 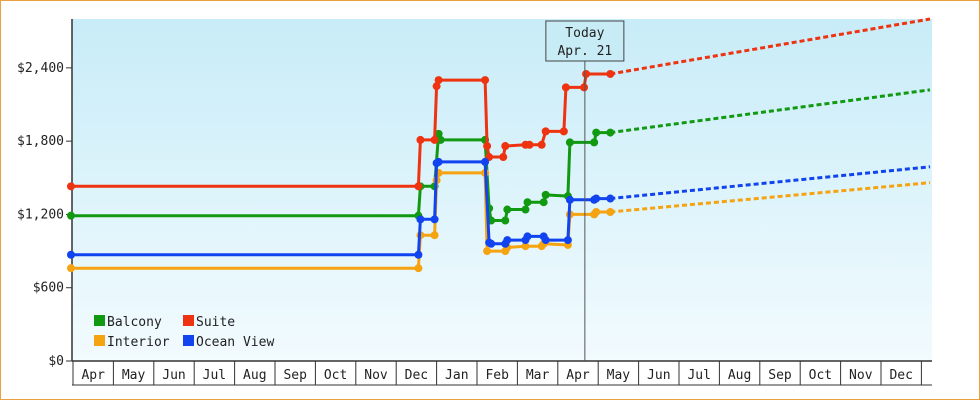 What do you see at coordinates (99, 320) in the screenshot?
I see `legend-swatch-balcony` at bounding box center [99, 320].